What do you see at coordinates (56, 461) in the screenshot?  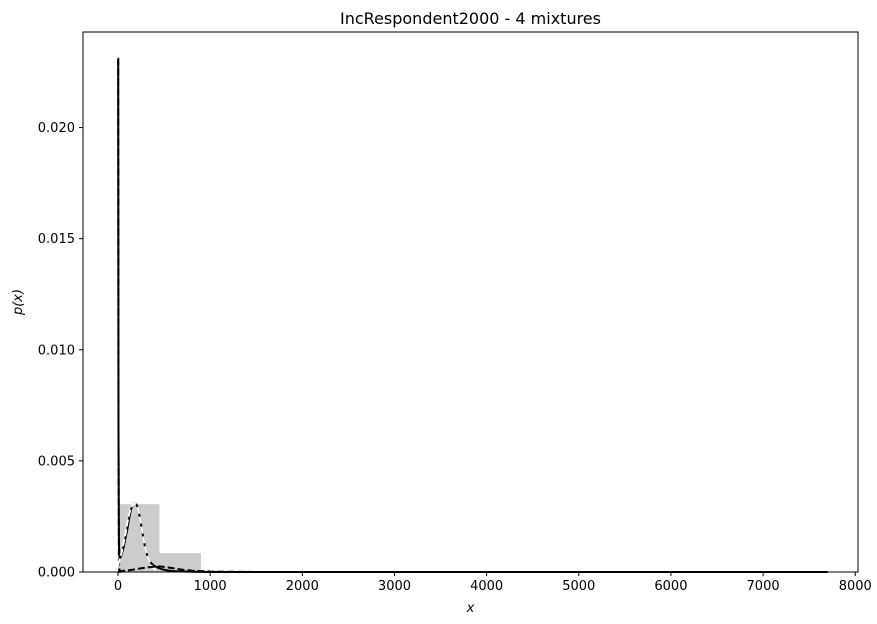 I see `y-tick-label-1: 0.005` at bounding box center [56, 461].